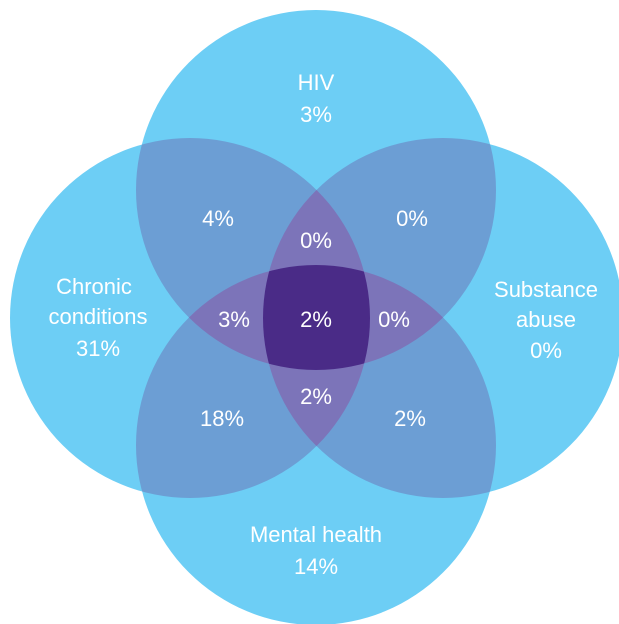 This screenshot has width=619, height=624. I want to click on hiv-chronic-mental-value: 3%, so click(234, 319).